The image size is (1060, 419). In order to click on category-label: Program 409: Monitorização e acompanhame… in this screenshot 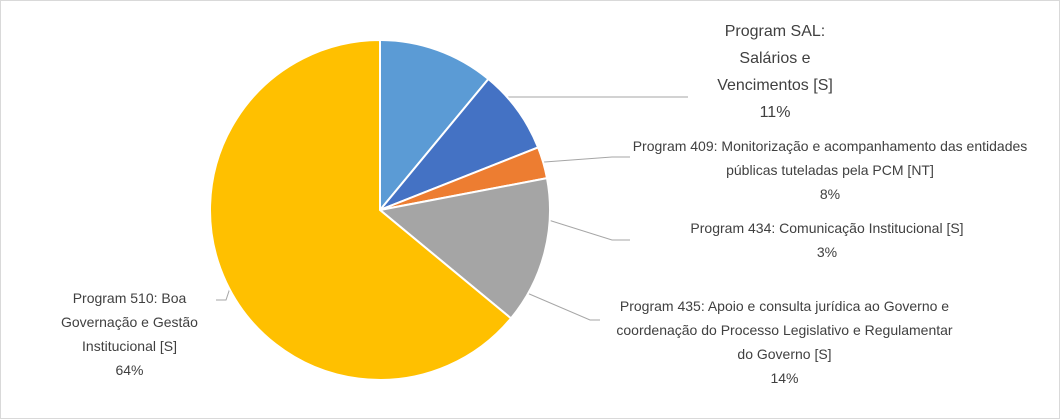, I will do `click(830, 158)`.